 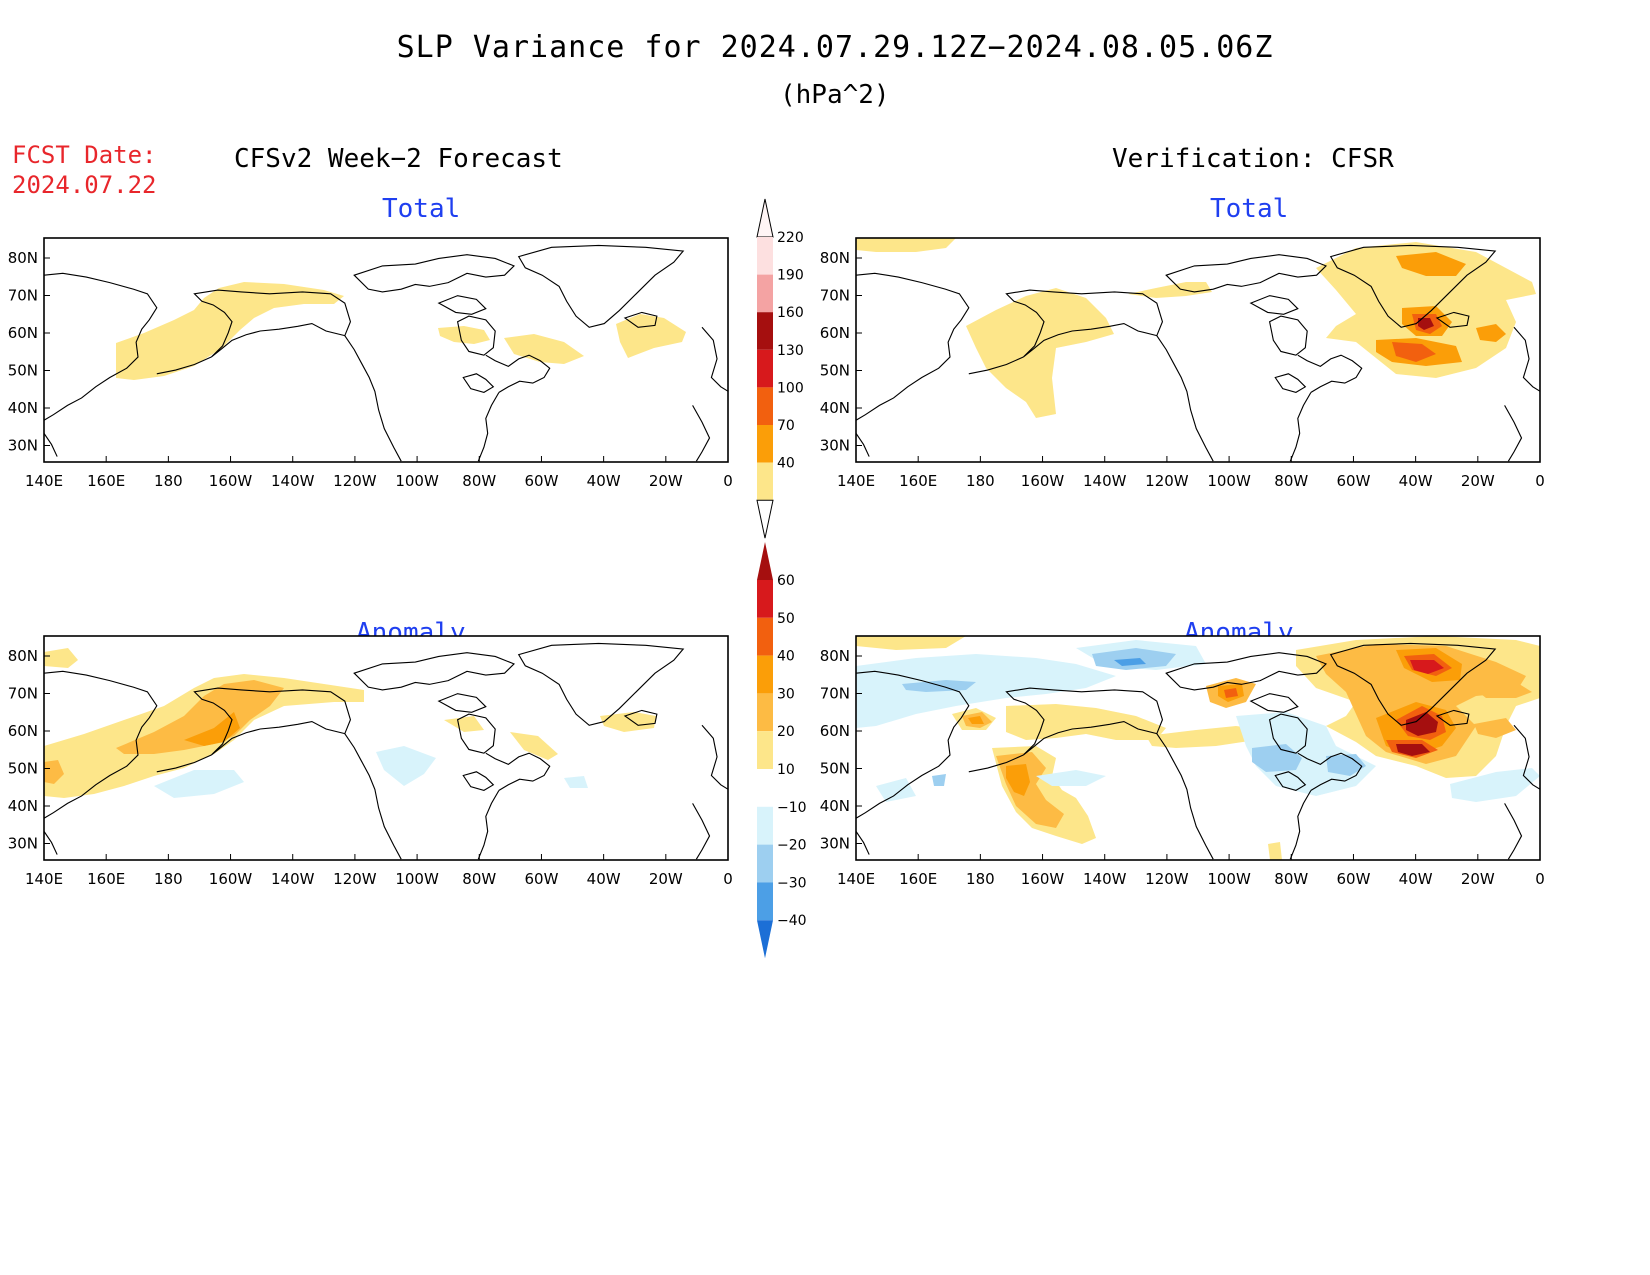 I want to click on map-panel-fcst-anom, so click(x=386, y=748).